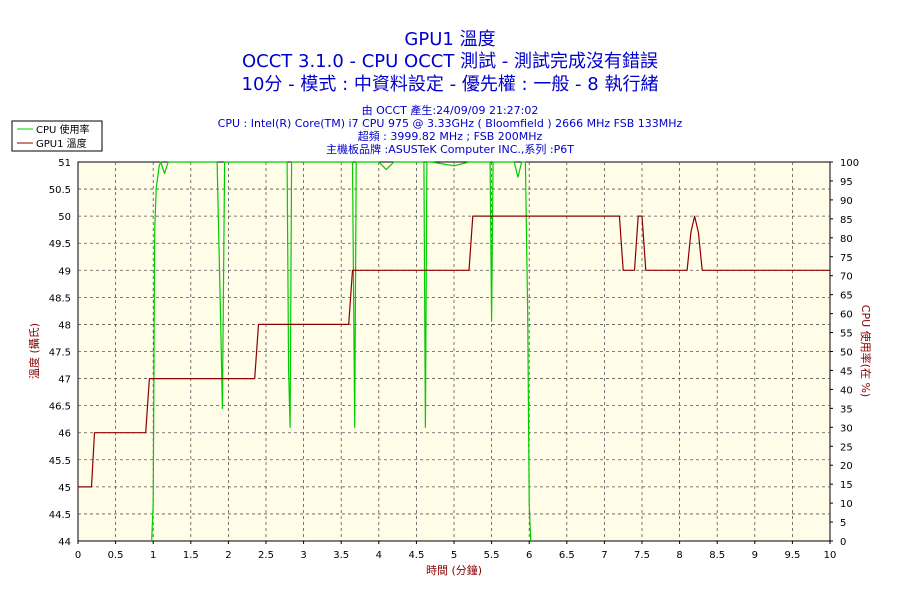  What do you see at coordinates (604, 555) in the screenshot?
I see `x-tick-label: 7` at bounding box center [604, 555].